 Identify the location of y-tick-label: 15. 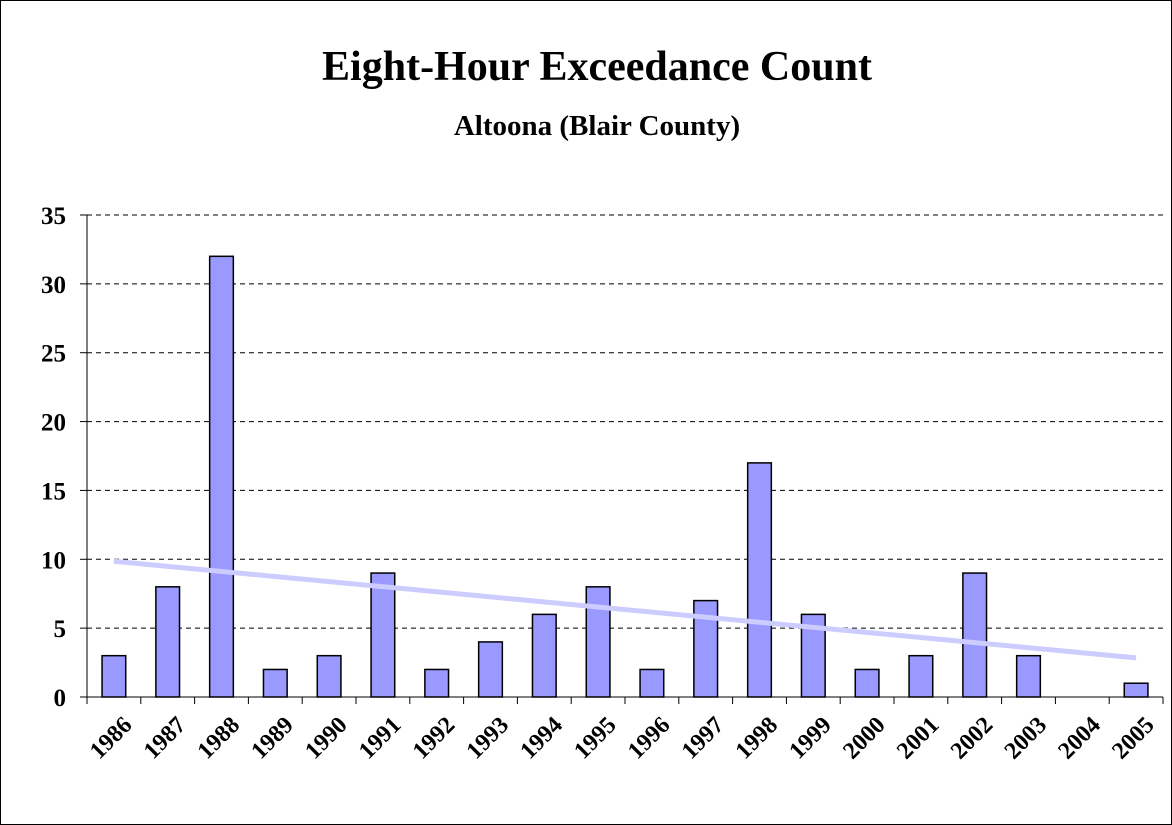
(53, 491).